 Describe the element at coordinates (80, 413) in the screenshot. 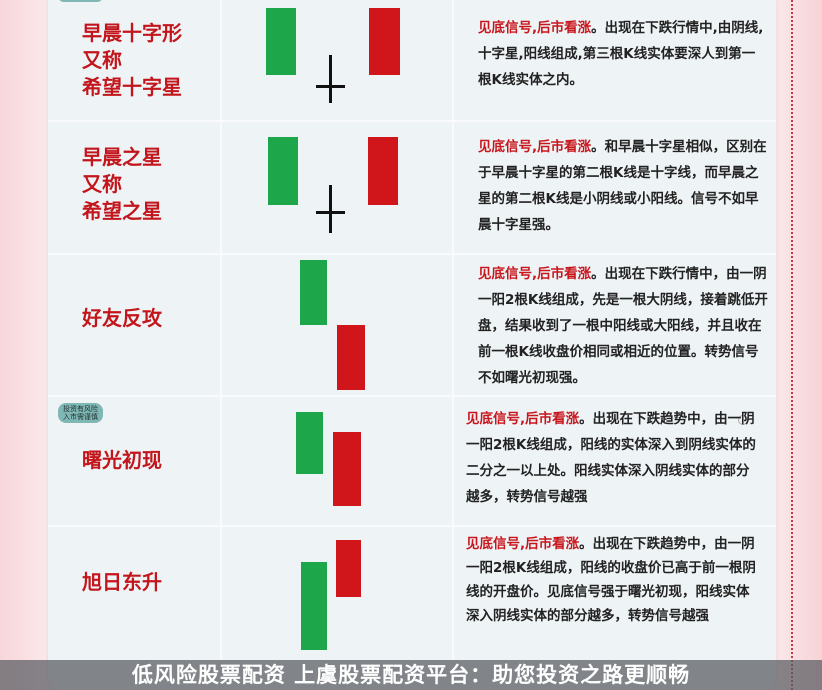

I see `risk-badge: 投资有风险 入市需谨慎` at that location.